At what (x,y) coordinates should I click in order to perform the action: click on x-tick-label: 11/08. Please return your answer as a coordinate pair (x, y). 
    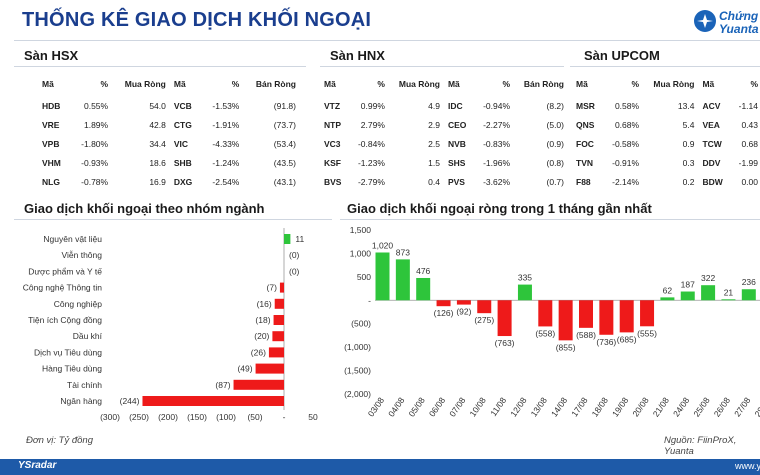
    Looking at the image, I should click on (498, 406).